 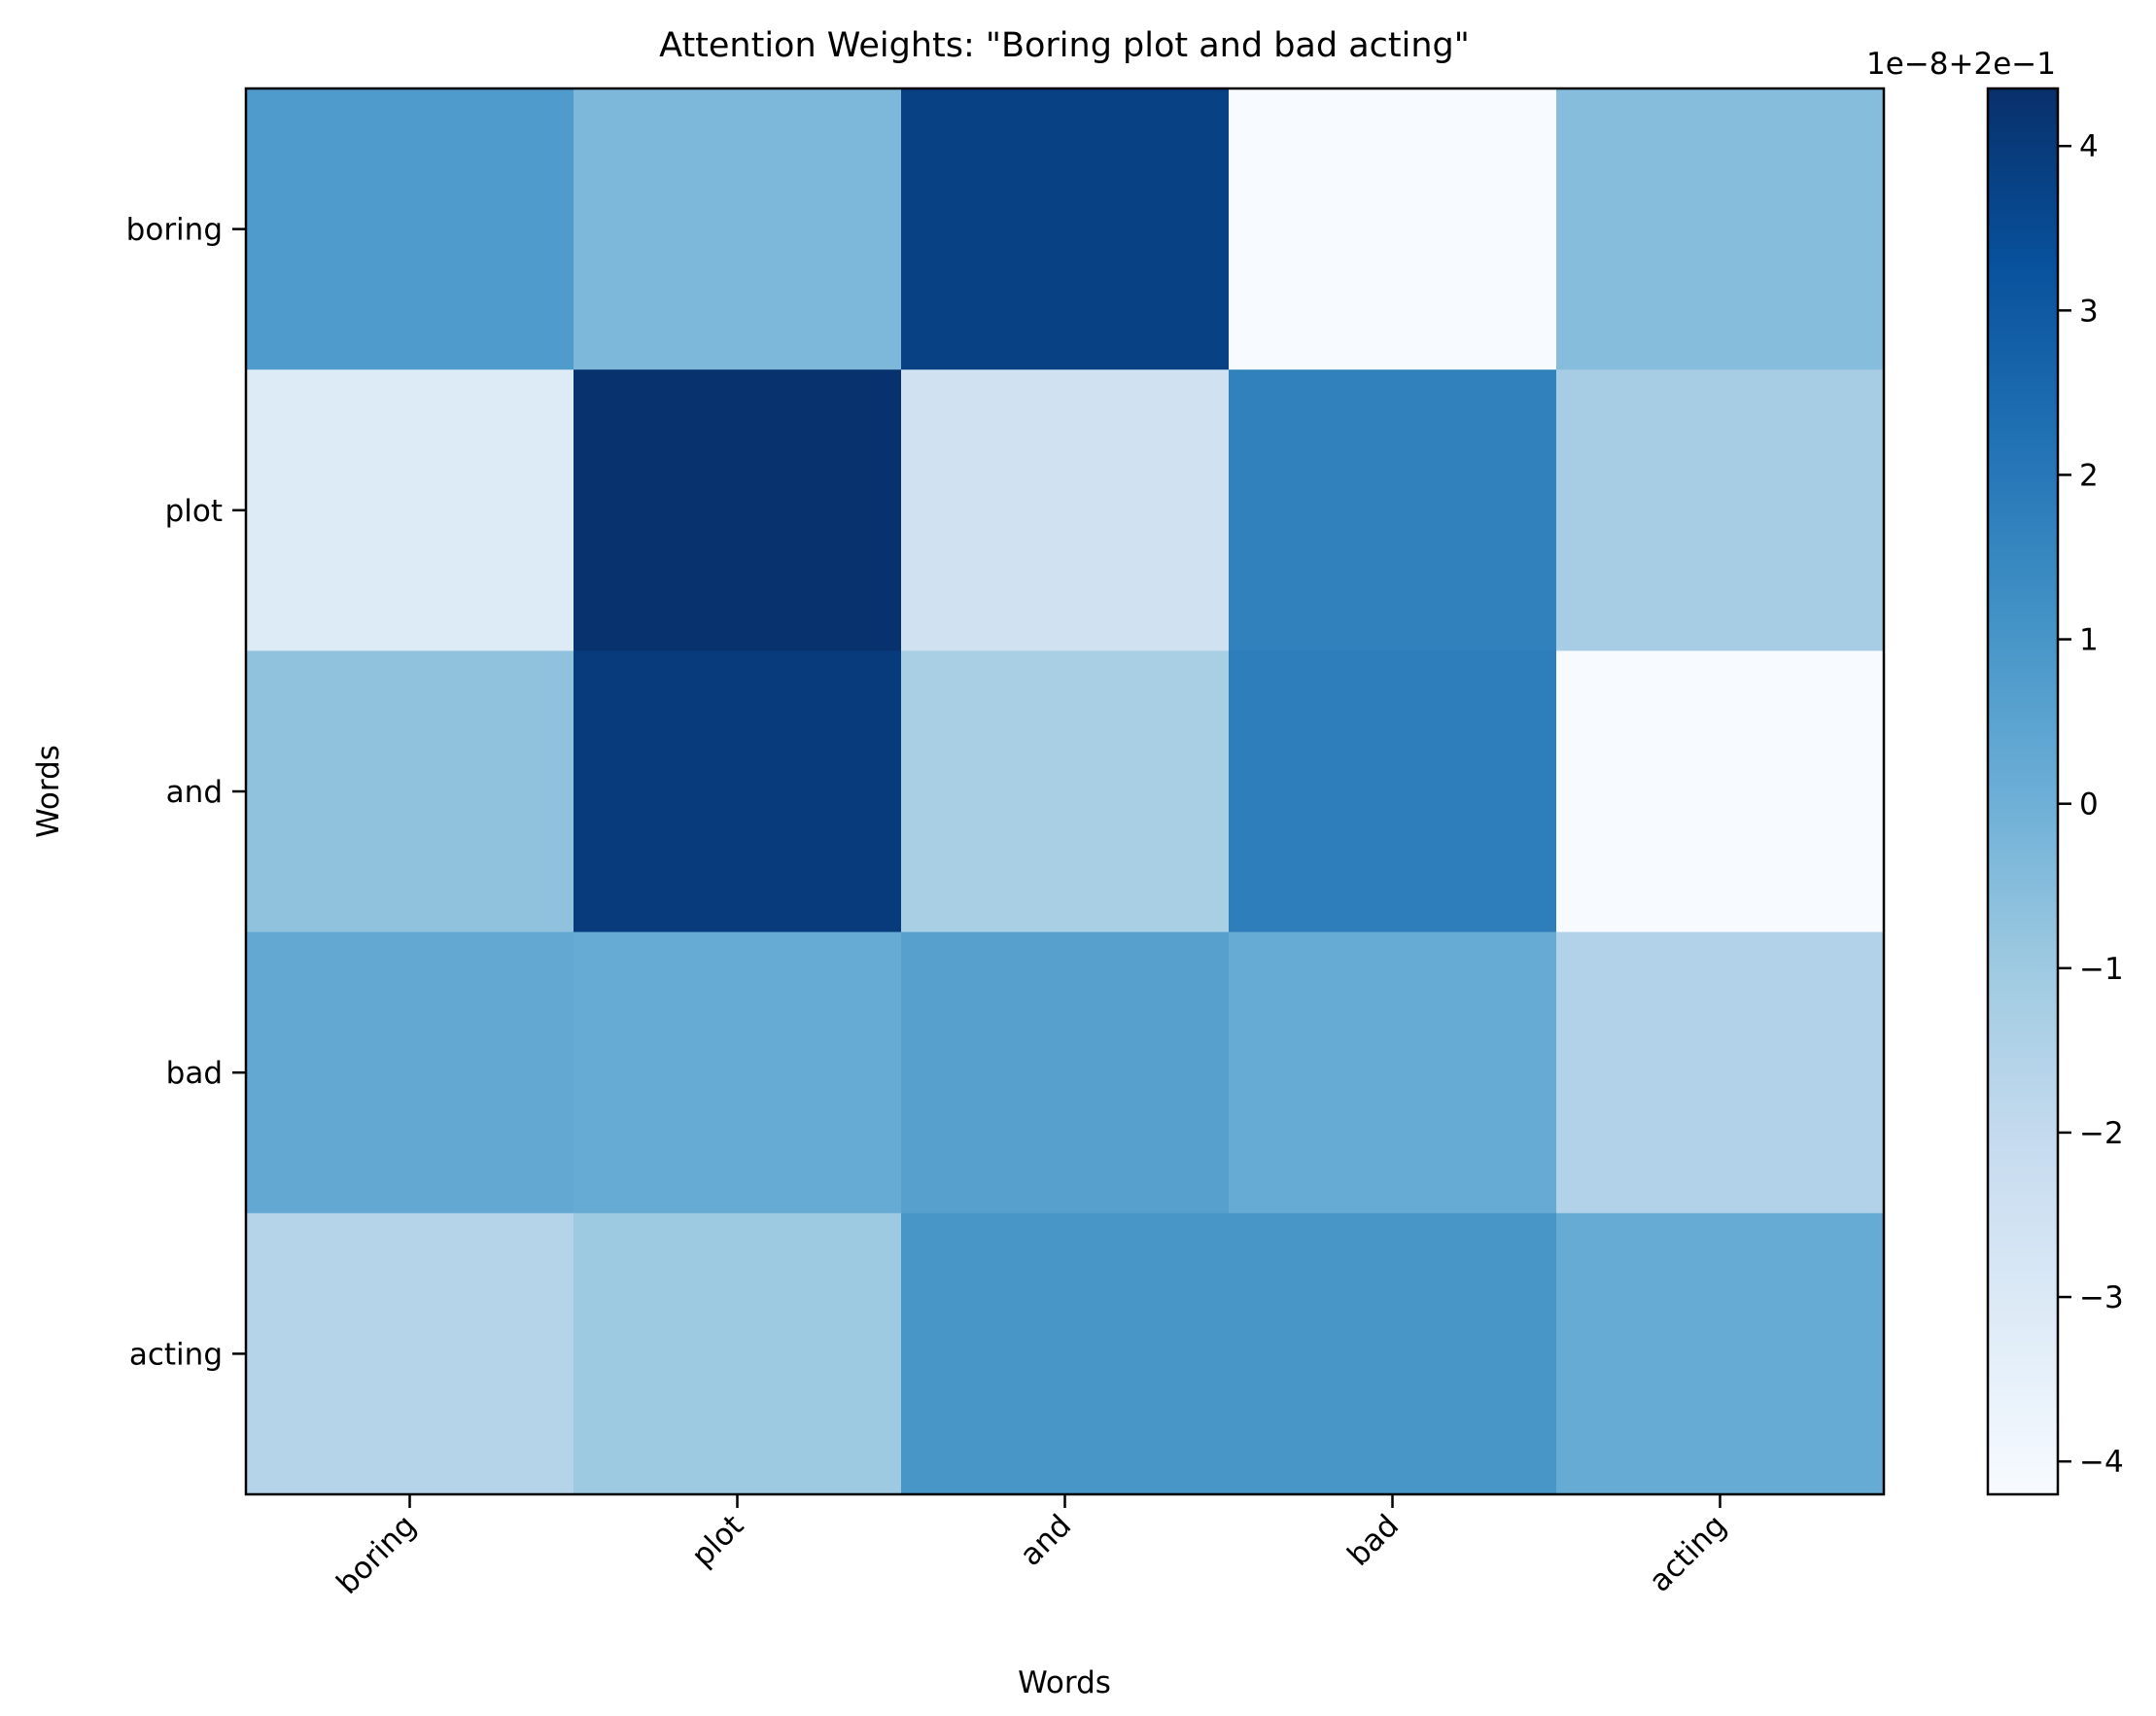 I want to click on heatmap-cell-boring-plot, so click(x=738, y=229).